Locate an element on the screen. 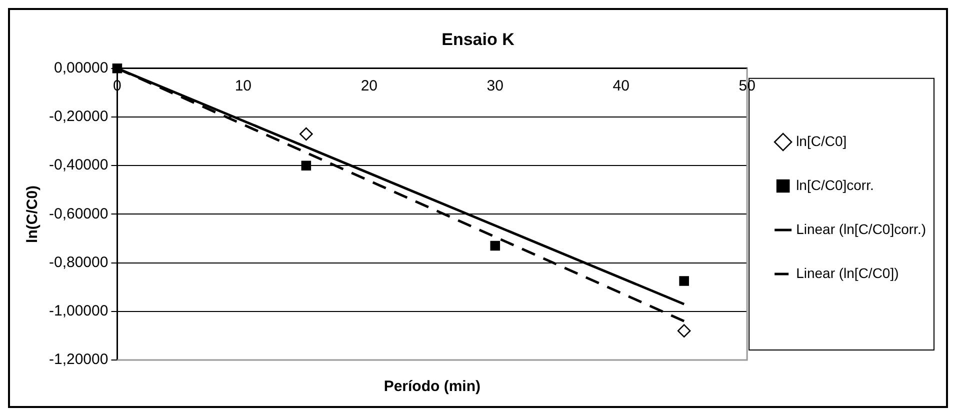 This screenshot has height=416, width=956. legend-label: ln[C/C0] is located at coordinates (821, 140).